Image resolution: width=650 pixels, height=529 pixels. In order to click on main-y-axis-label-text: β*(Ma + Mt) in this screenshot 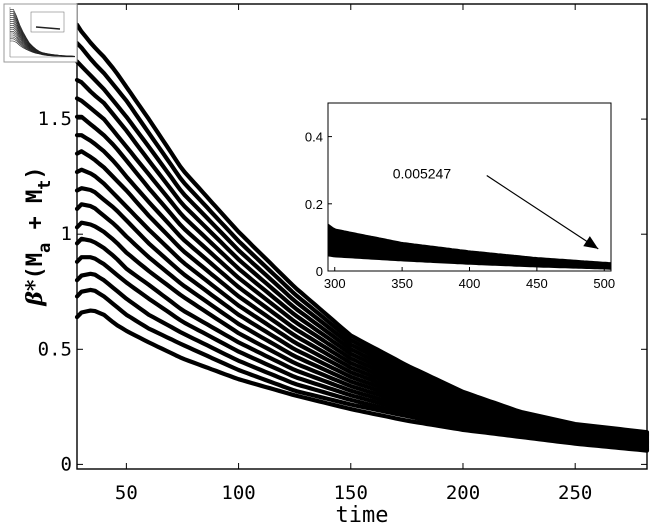, I will do `click(38, 236)`.